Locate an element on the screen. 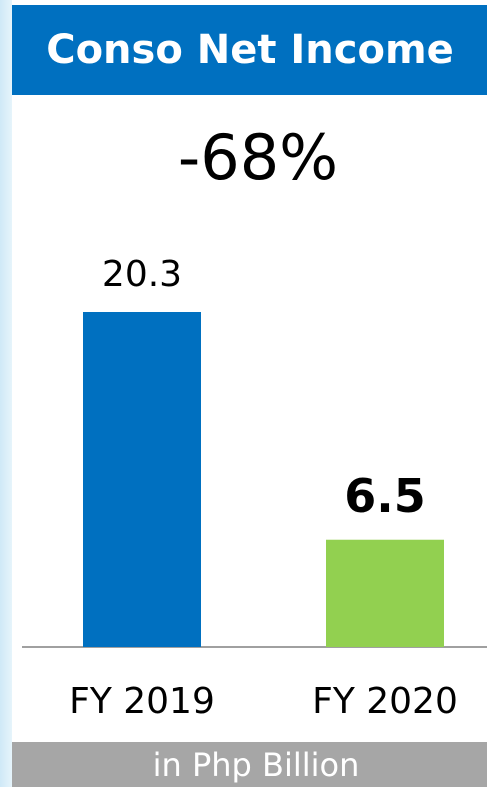 Image resolution: width=487 pixels, height=787 pixels. x-tick-label: FY 2020 is located at coordinates (385, 701).